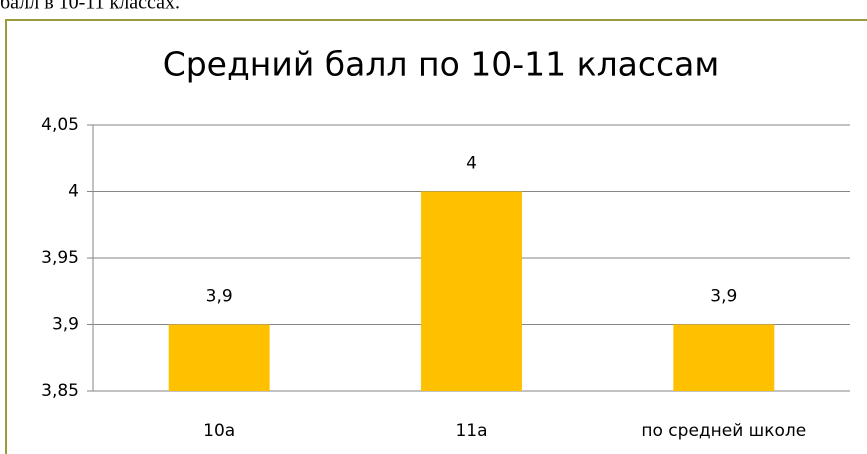 The height and width of the screenshot is (454, 867). I want to click on y-tick-label: 3,85, so click(60, 391).